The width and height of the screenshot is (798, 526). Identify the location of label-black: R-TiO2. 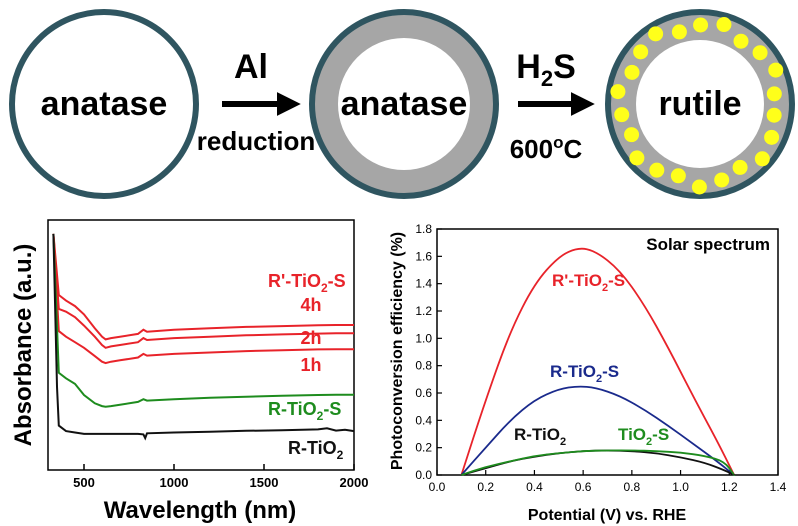
(540, 436).